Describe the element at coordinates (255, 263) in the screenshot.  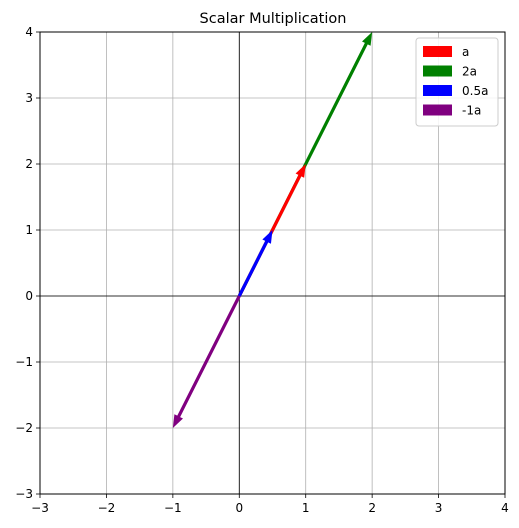
I see `vector-0.5a` at that location.